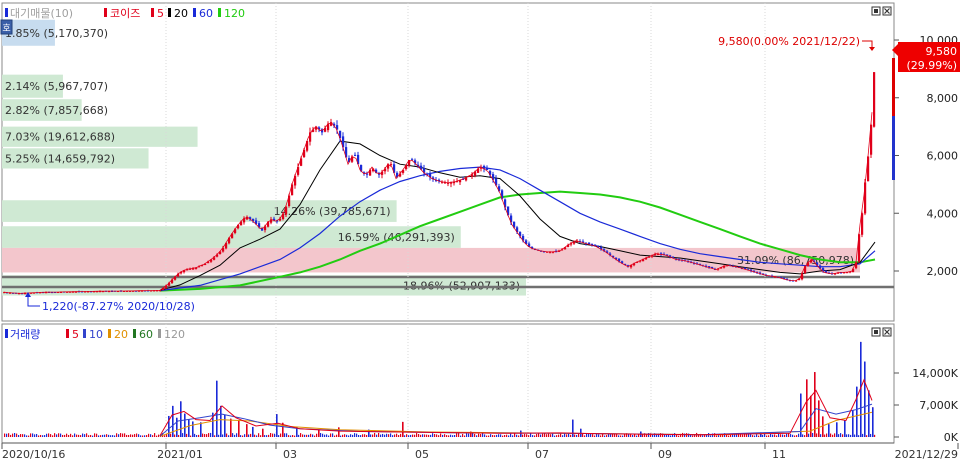 The height and width of the screenshot is (461, 961). I want to click on zoom-button, so click(6, 27).